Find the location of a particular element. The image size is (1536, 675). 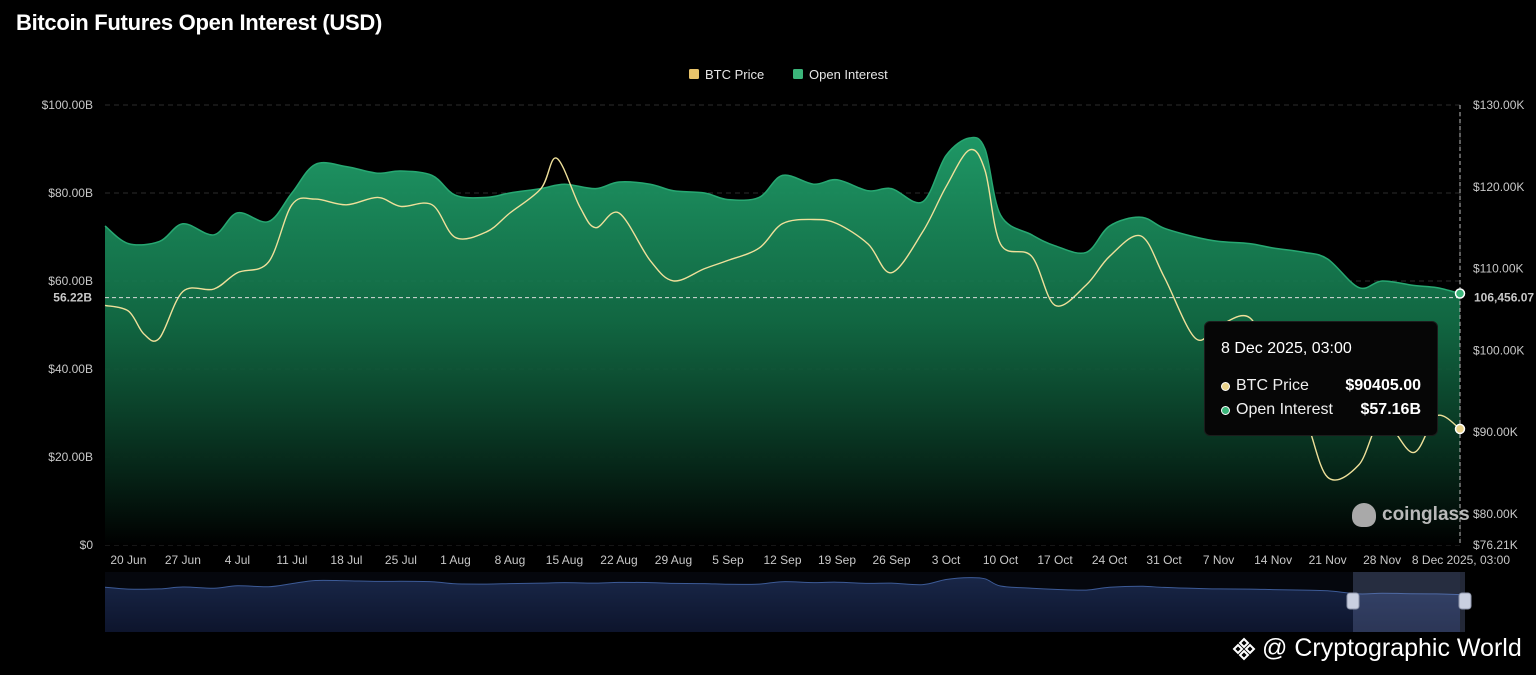

left-axis-tick-label: $60.00B is located at coordinates (70, 281).